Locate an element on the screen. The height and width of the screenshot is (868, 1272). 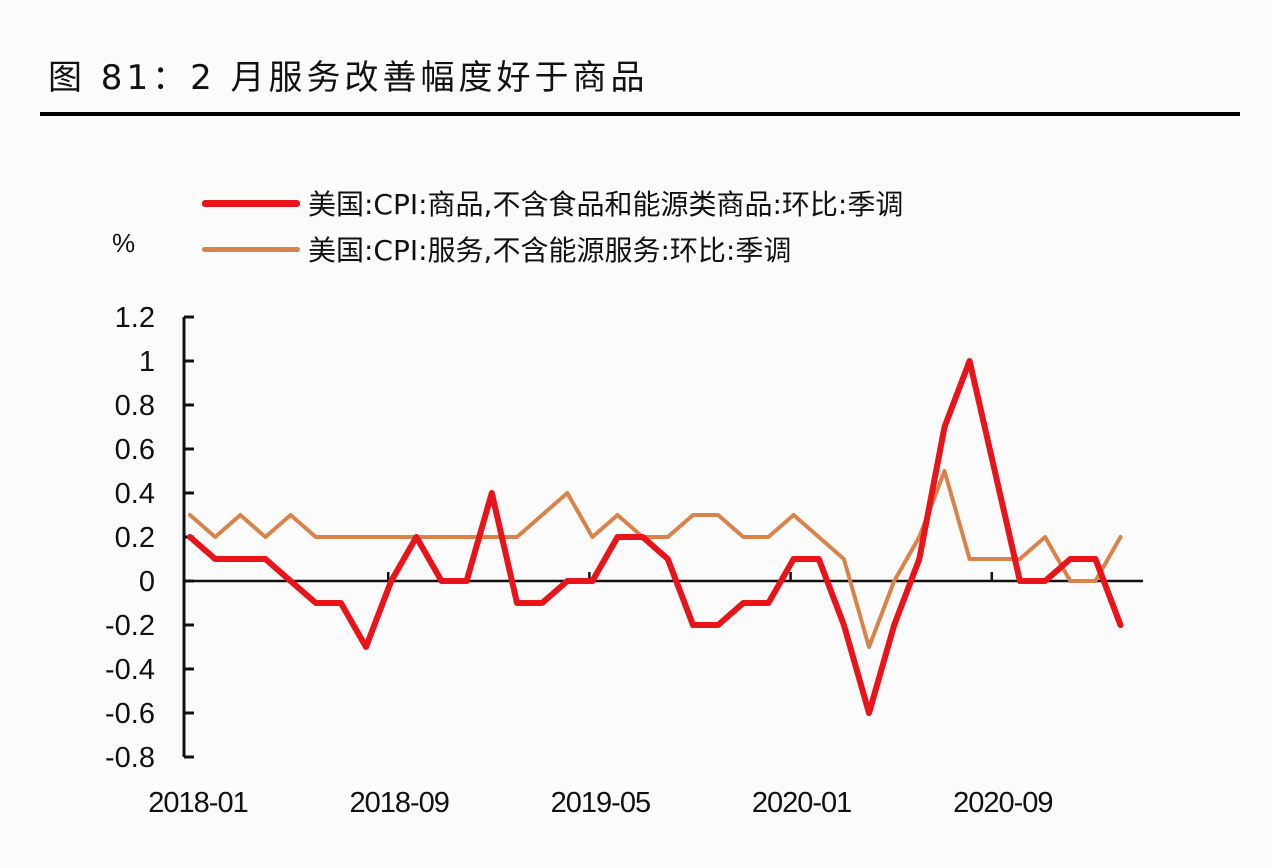
y-axis-unit: % is located at coordinates (124, 243).